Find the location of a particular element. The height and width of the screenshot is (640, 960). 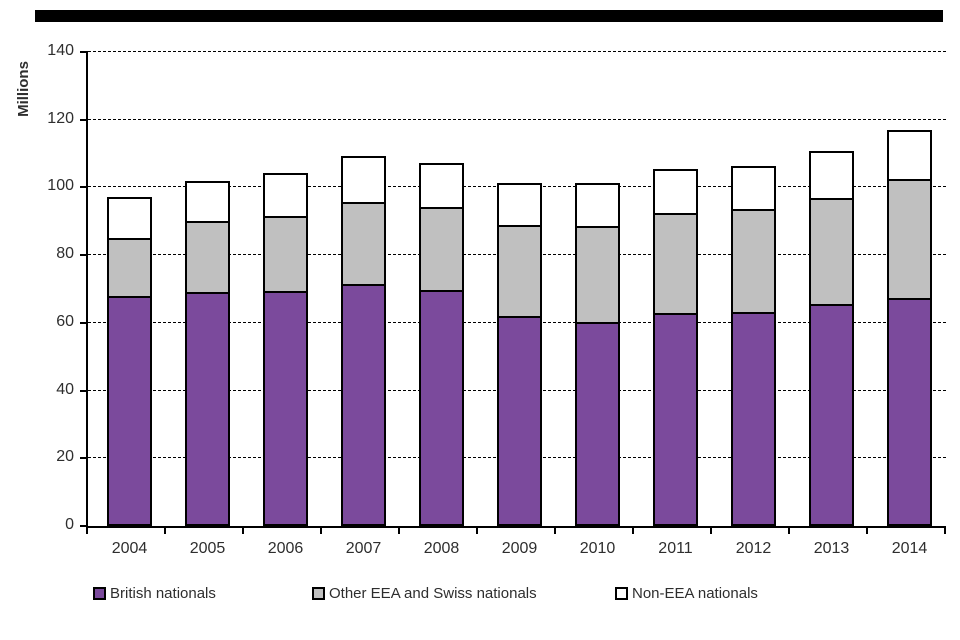

bar-segment-non-eea-2004 is located at coordinates (129, 218).